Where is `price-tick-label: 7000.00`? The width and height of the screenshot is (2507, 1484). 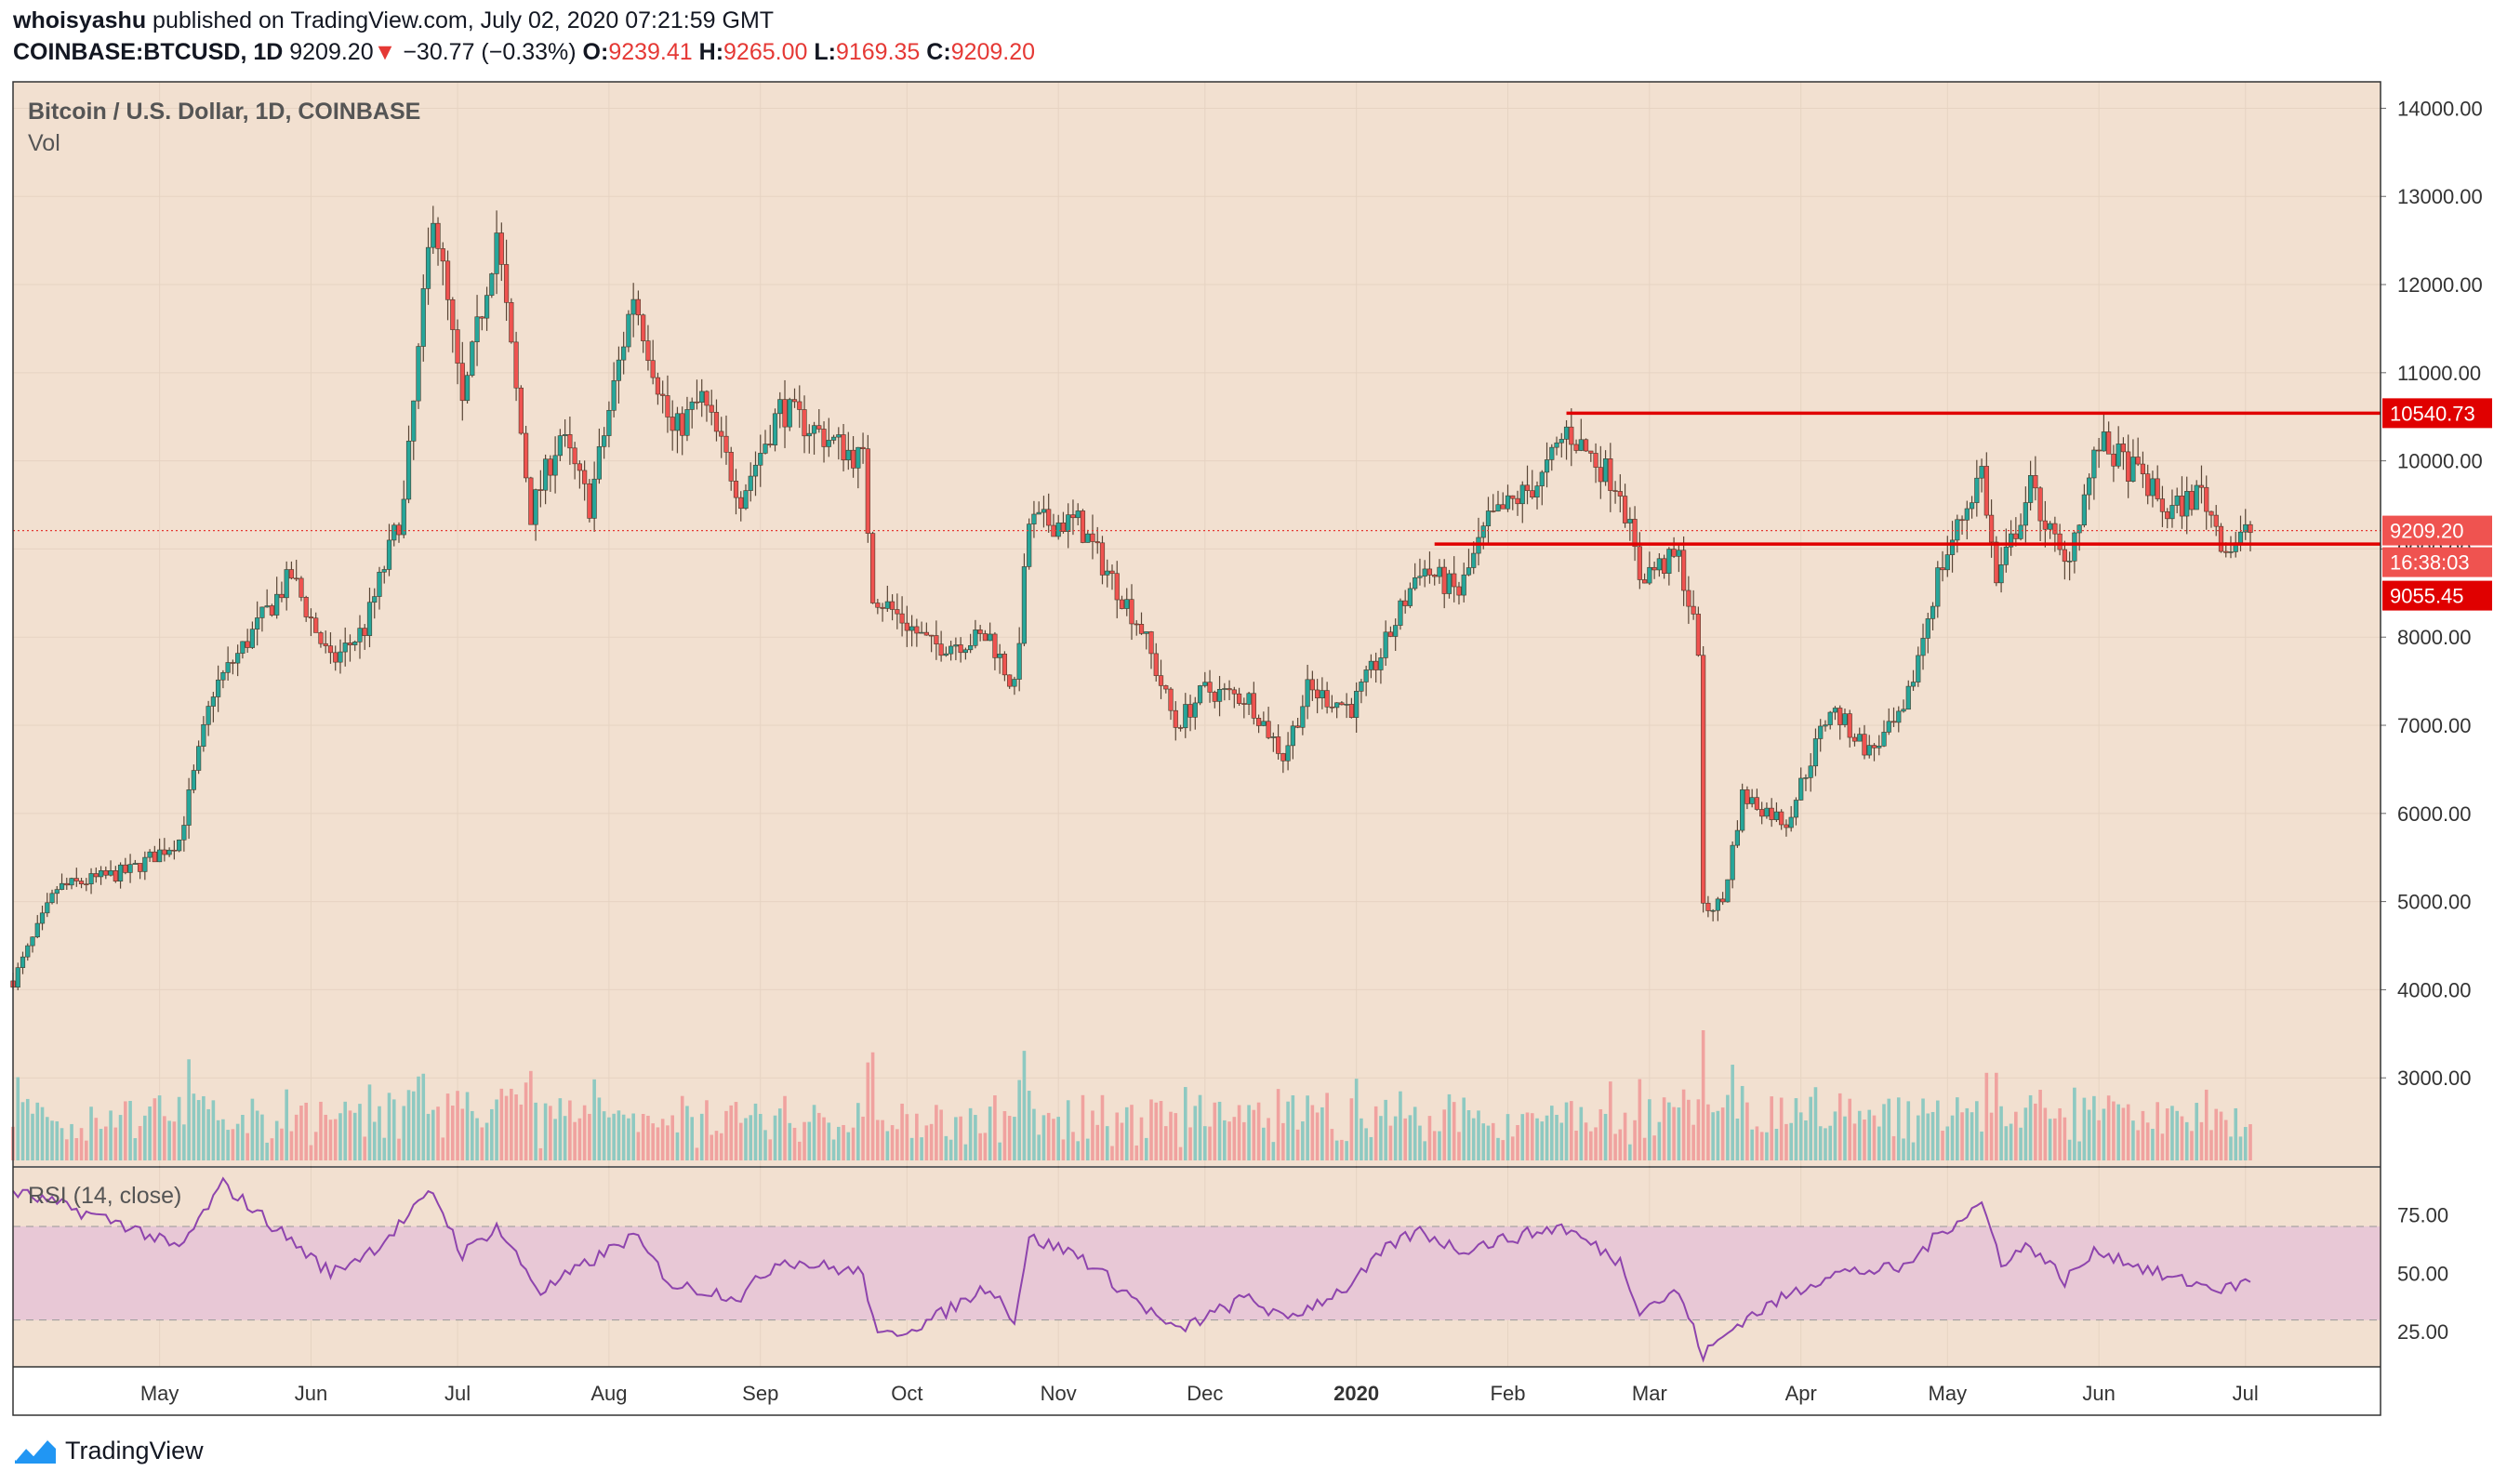
price-tick-label: 7000.00 is located at coordinates (2434, 725).